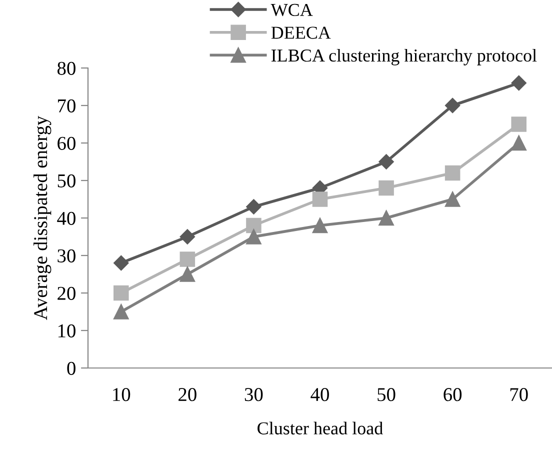  Describe the element at coordinates (253, 395) in the screenshot. I see `x-tick-label: 30` at that location.